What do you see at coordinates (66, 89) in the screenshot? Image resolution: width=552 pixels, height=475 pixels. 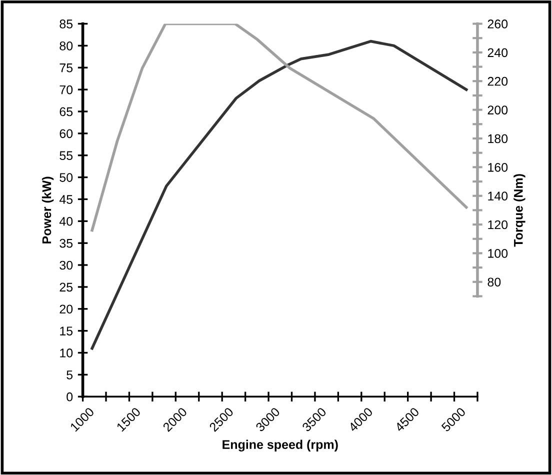 I see `y-tick-label: 70` at bounding box center [66, 89].